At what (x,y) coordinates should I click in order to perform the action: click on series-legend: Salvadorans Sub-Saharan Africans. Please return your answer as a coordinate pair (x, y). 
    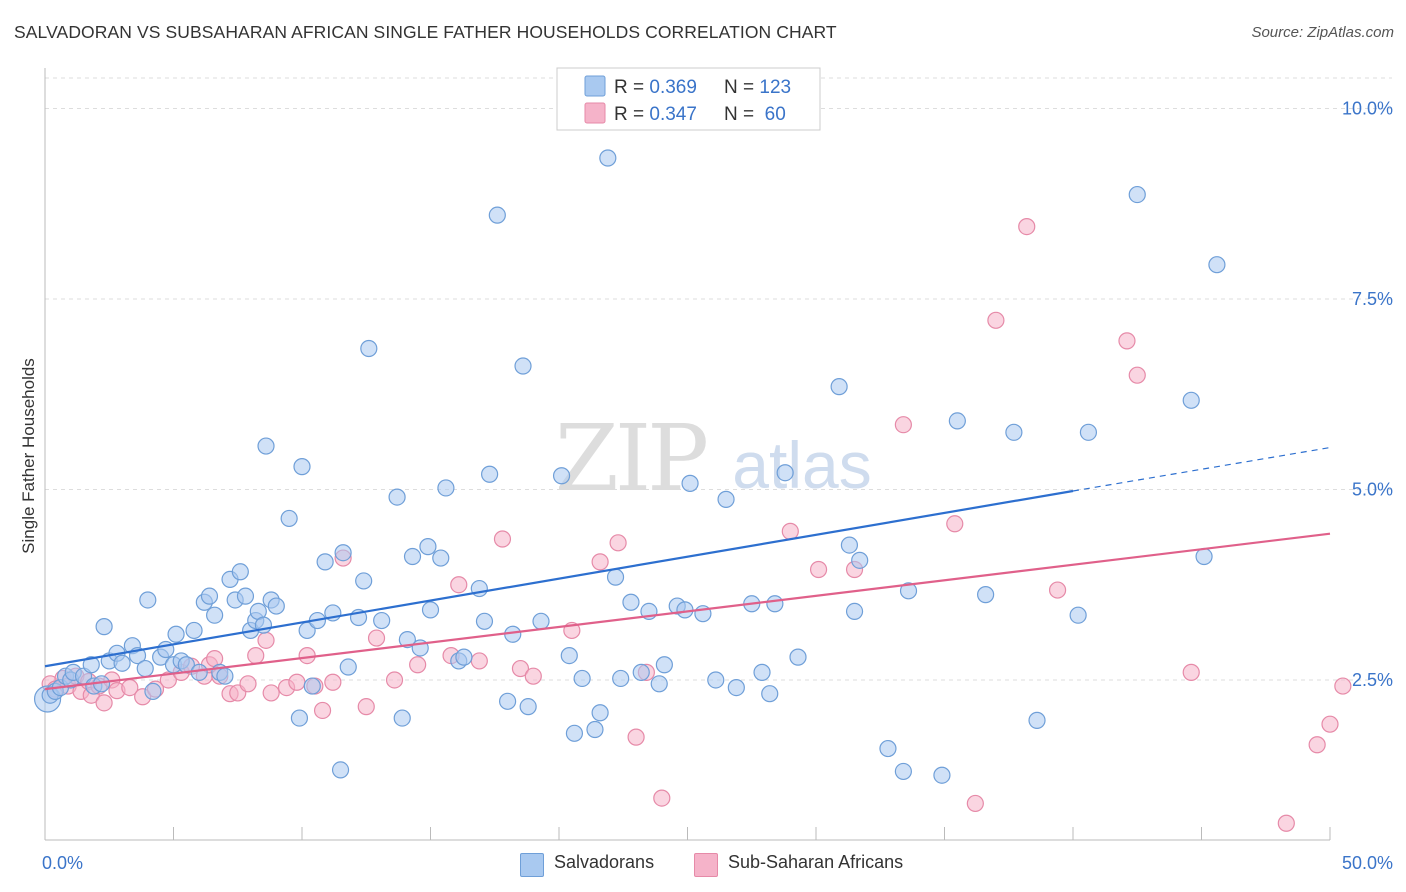
    Looking at the image, I should click on (703, 864).